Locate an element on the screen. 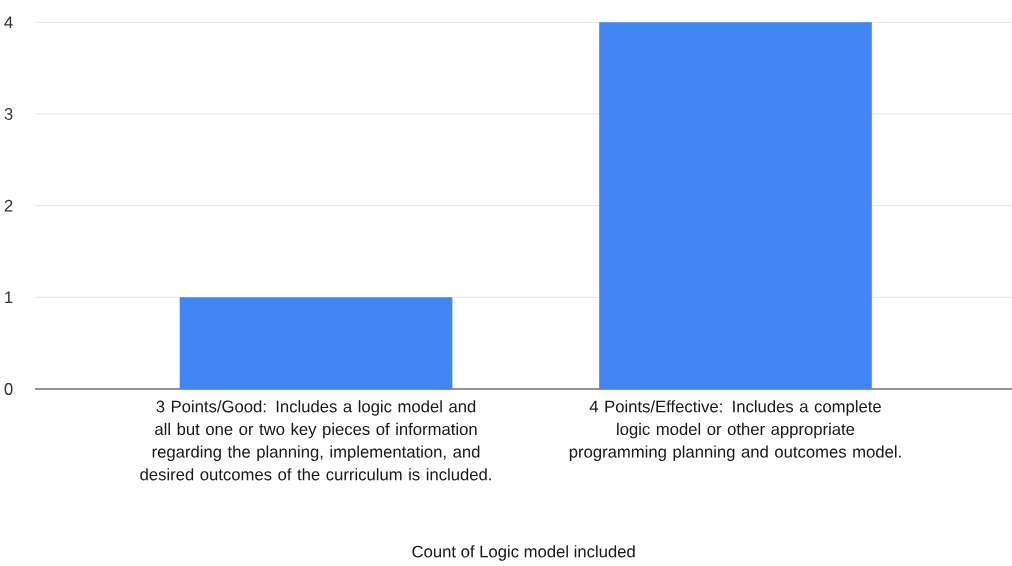 The height and width of the screenshot is (566, 1012). y-tick-label: 3 is located at coordinates (8, 114).